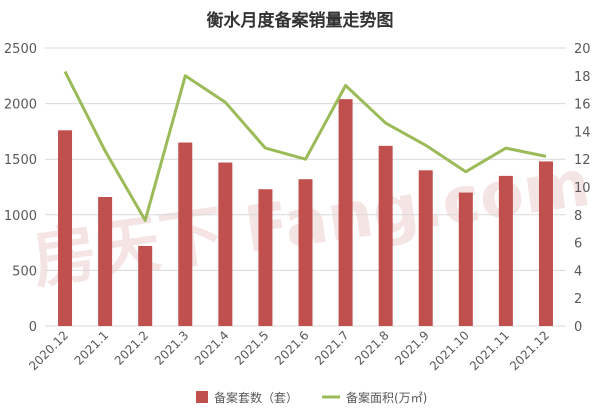  What do you see at coordinates (20, 105) in the screenshot?
I see `y-left-tick-label: 2000` at bounding box center [20, 105].